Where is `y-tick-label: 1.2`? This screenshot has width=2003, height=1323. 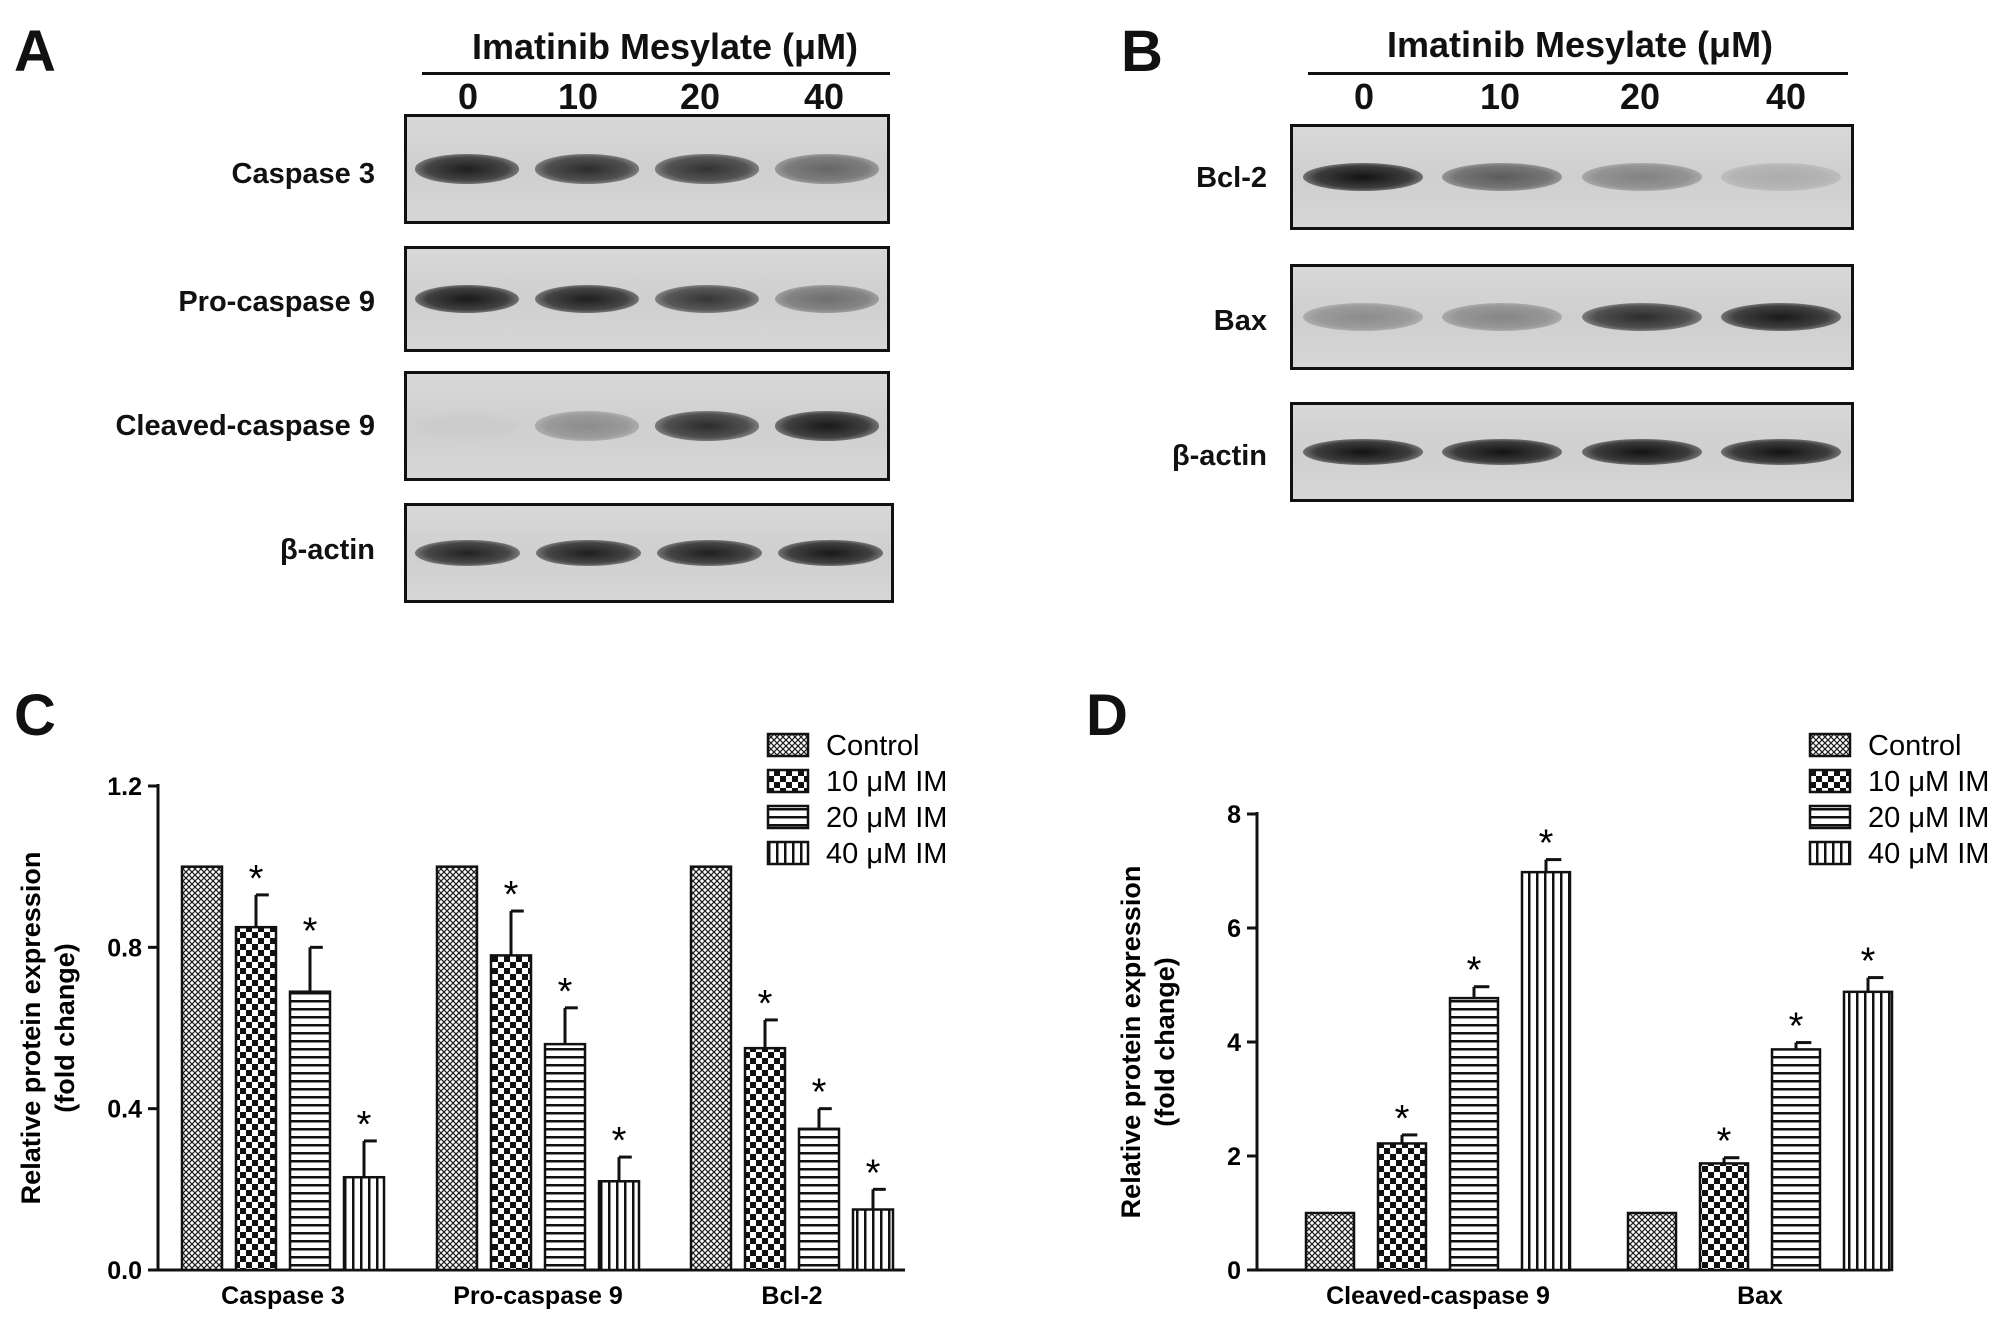
y-tick-label: 1.2 is located at coordinates (124, 787).